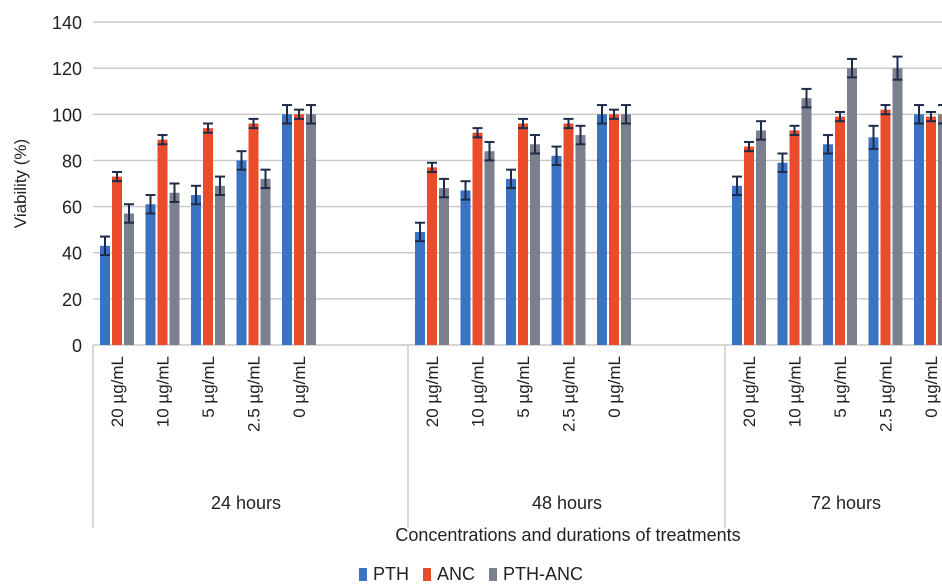 This screenshot has width=942, height=588. I want to click on legend-label-anc: ANC, so click(455, 573).